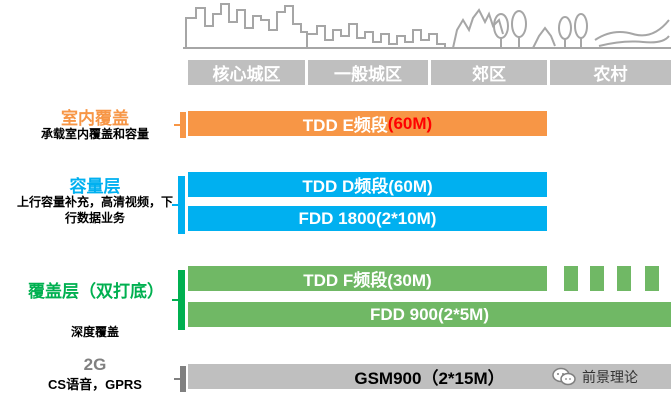  Describe the element at coordinates (94, 210) in the screenshot. I see `capacity-layer-subtitle: 上行容量补充，高清视频，下行数据业务` at that location.